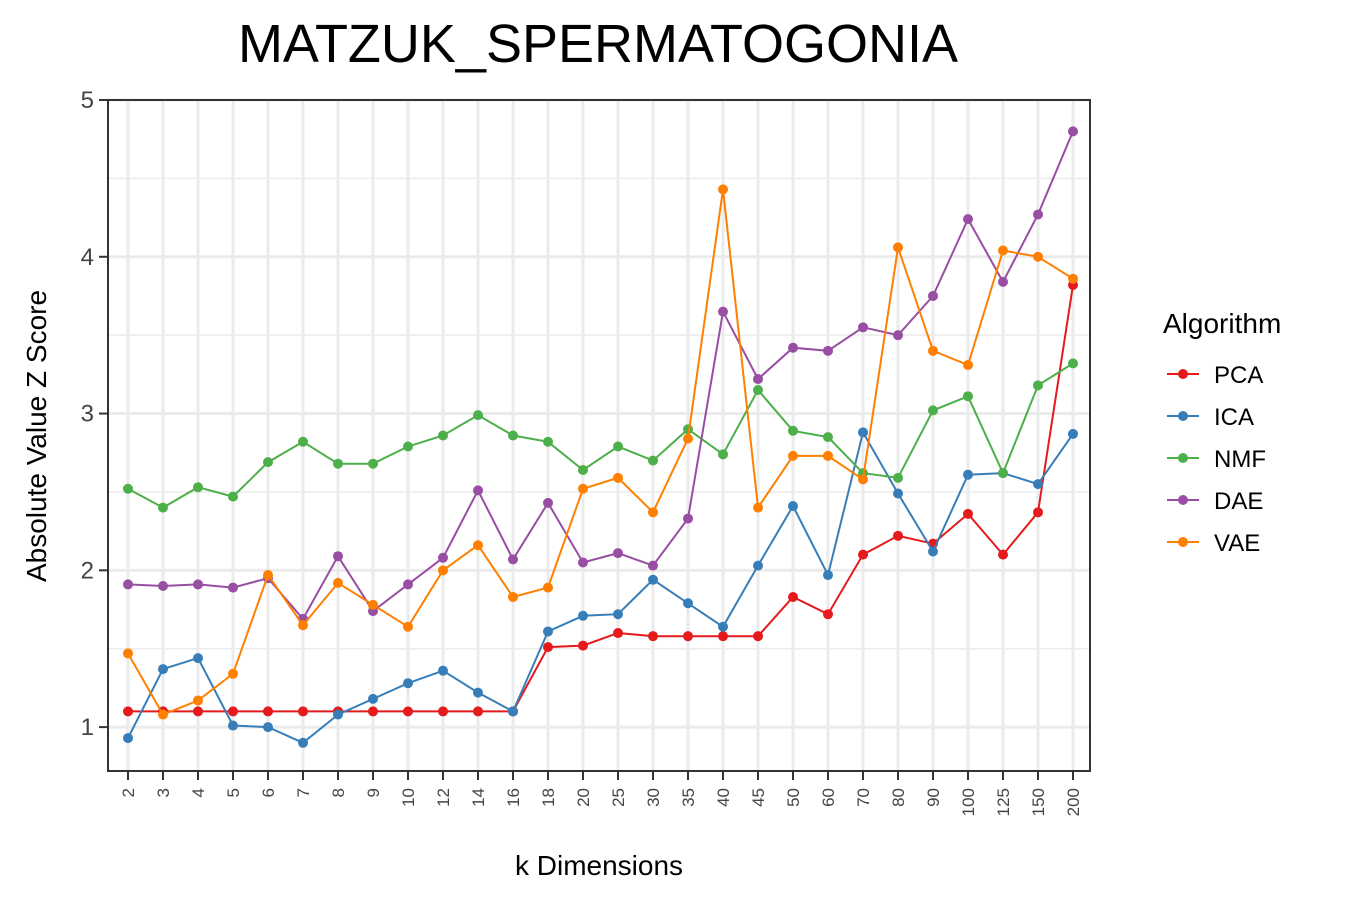 This screenshot has height=900, width=1350. I want to click on legend-label-dae: DAE, so click(1238, 501).